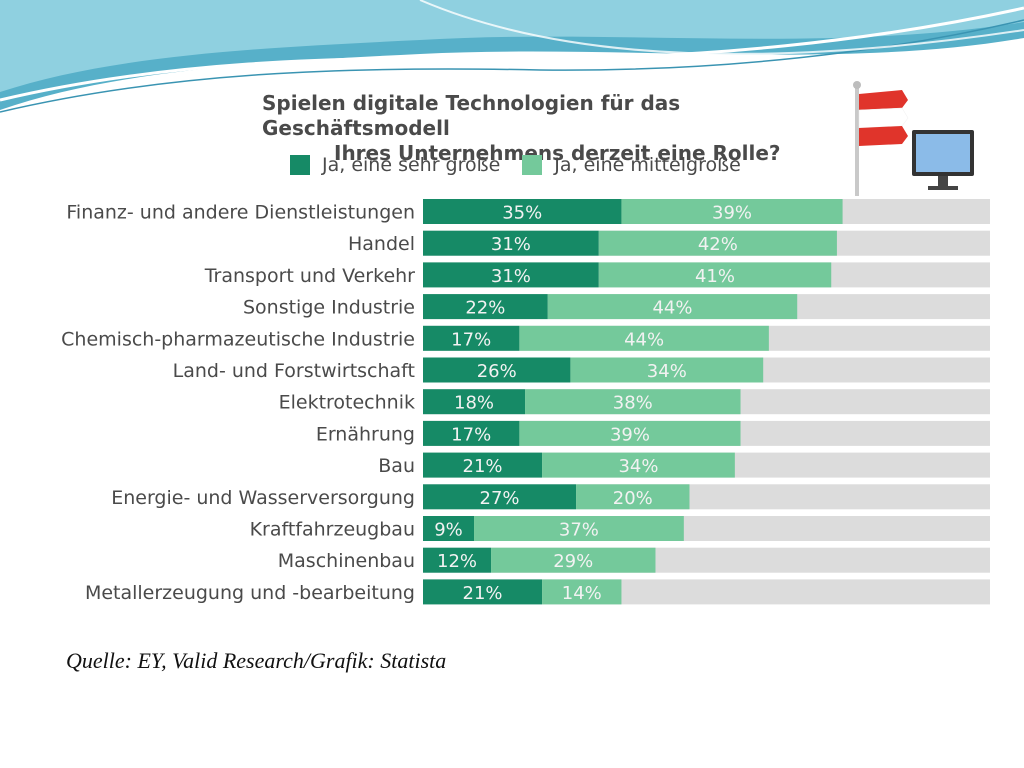  Describe the element at coordinates (647, 165) in the screenshot. I see `legend-label-mittelgross: Ja, eine mittelgroße` at that location.